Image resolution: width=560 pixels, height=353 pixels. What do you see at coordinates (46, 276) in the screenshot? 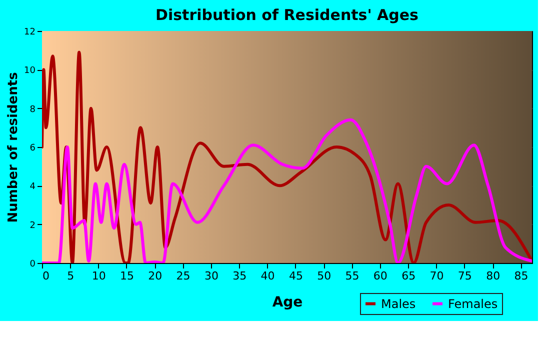
I see `x-tick-label: 0` at bounding box center [46, 276].